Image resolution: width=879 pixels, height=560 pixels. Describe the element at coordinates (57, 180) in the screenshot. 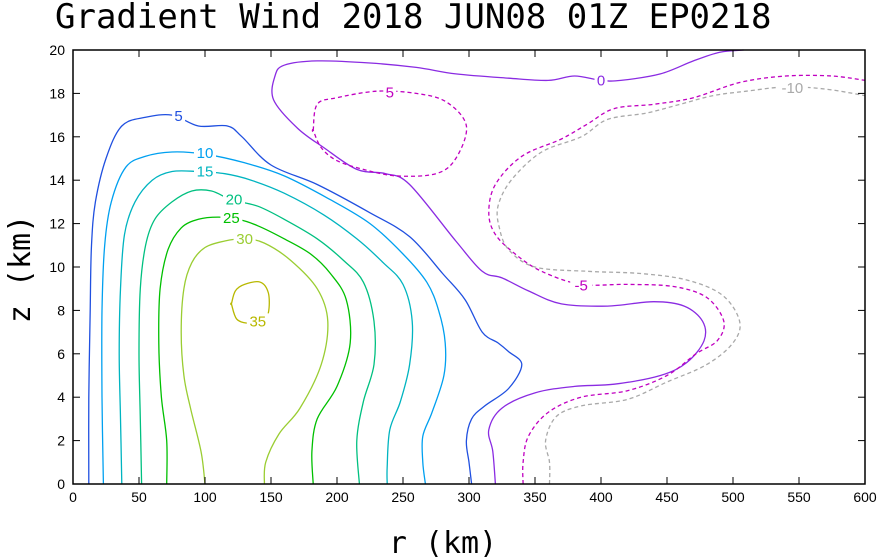

I see `y-tick-label: 14` at that location.